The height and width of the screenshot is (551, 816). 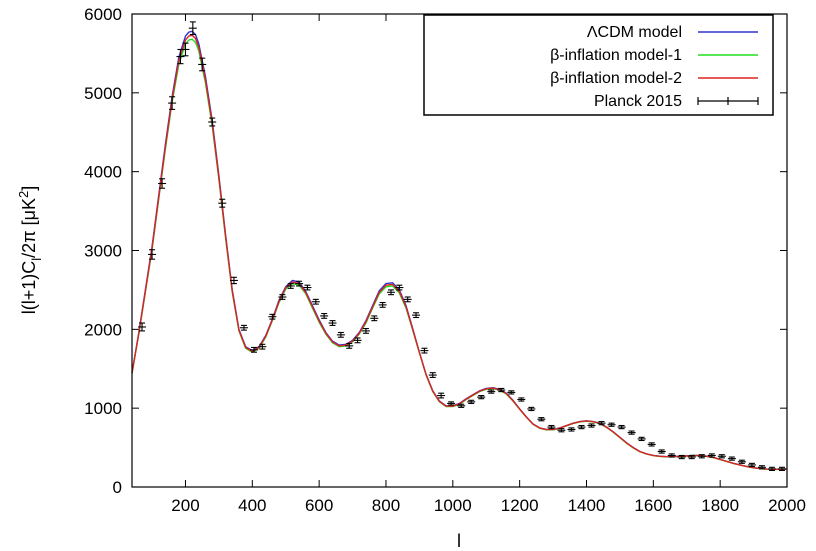 I want to click on y-tick-label: 4000, so click(x=103, y=172).